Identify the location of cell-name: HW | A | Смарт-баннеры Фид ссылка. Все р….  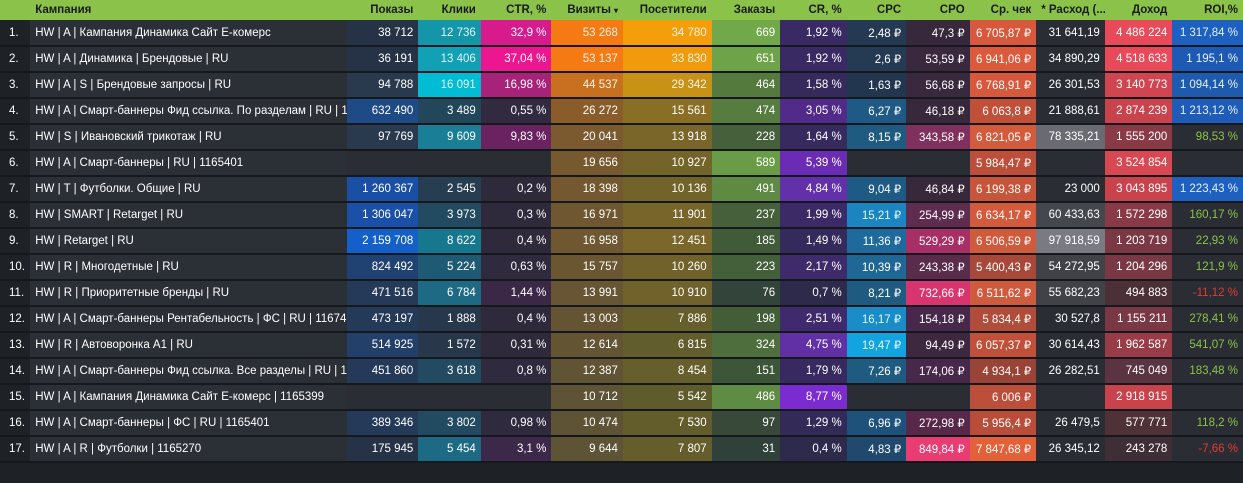
(188, 371).